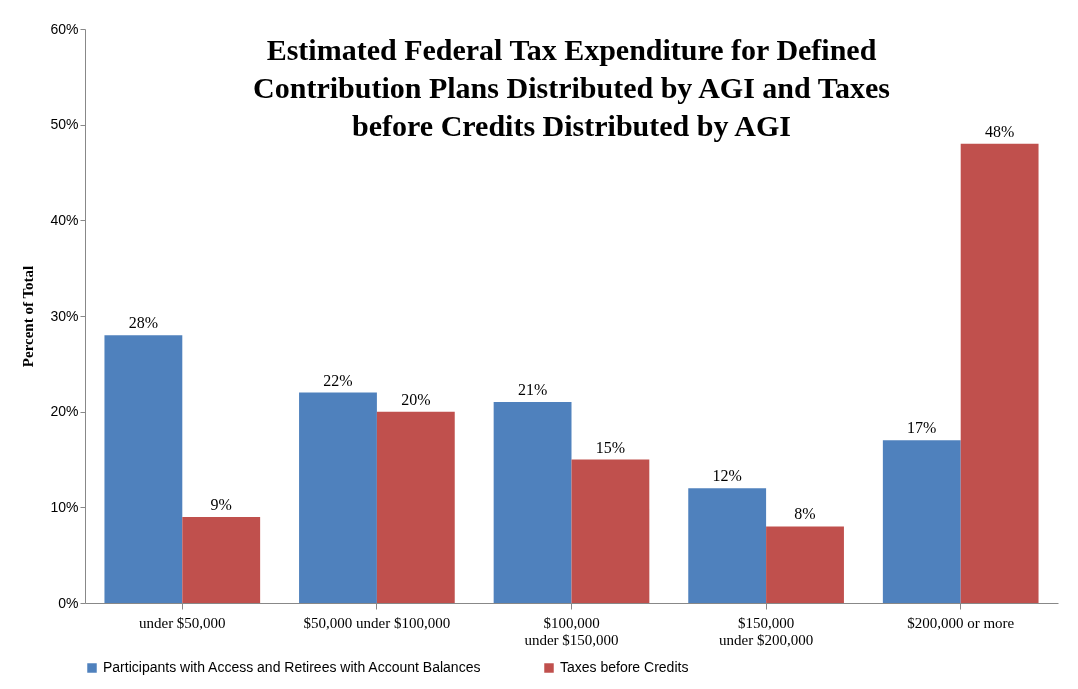  Describe the element at coordinates (64, 219) in the screenshot. I see `y-tick-label: 40%` at that location.